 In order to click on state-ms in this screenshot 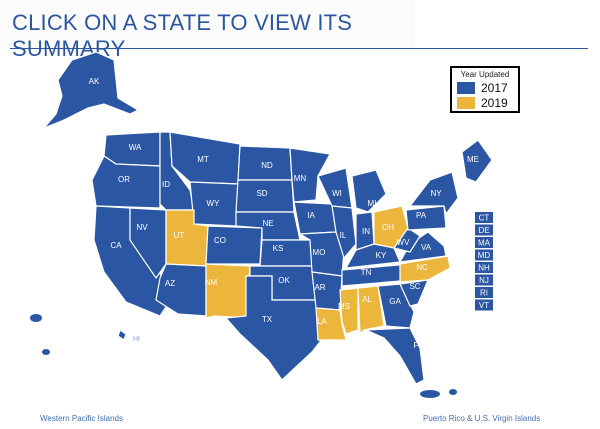, I will do `click(349, 311)`.